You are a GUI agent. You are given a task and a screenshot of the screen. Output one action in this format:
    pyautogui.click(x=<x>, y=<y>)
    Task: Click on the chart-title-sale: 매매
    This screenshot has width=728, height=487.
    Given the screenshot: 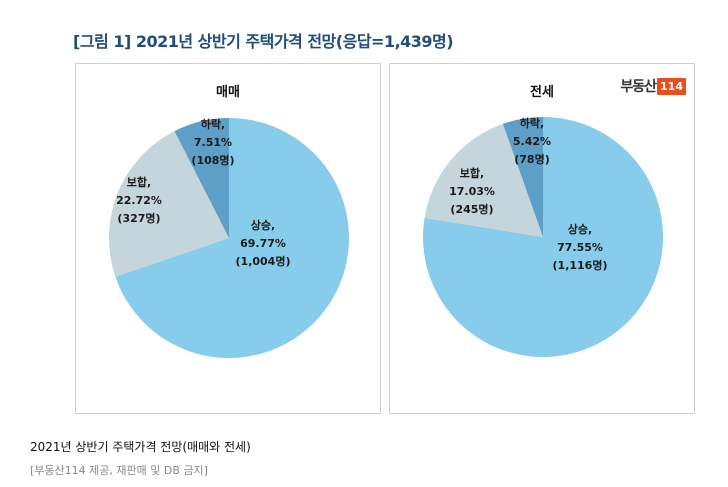 What is the action you would take?
    pyautogui.click(x=228, y=92)
    